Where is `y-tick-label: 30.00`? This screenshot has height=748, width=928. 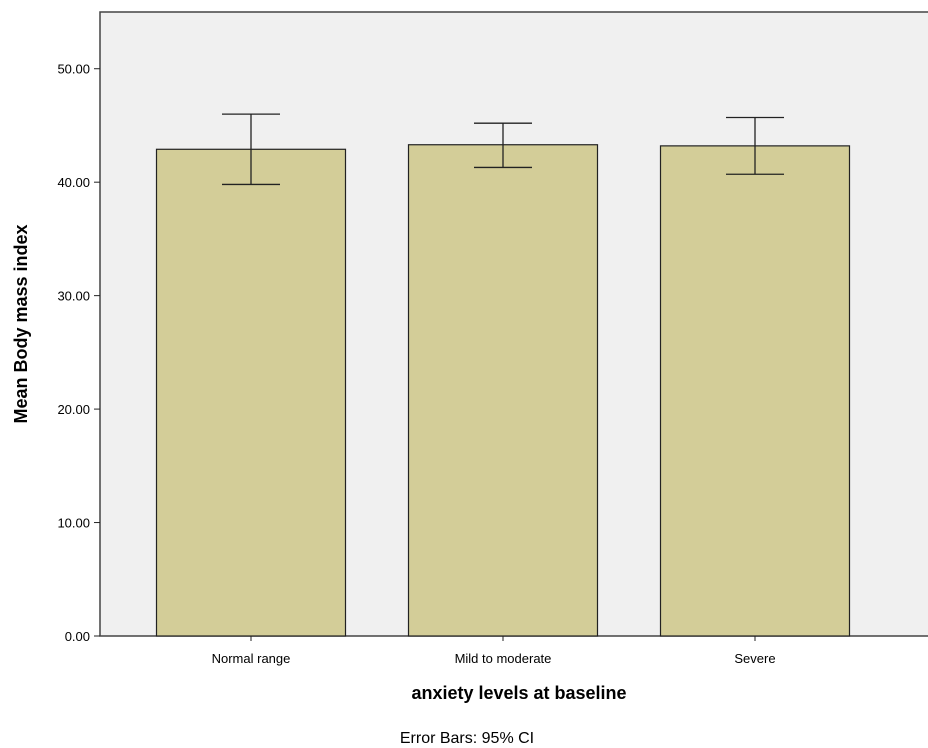 y-tick-label: 30.00 is located at coordinates (73, 296).